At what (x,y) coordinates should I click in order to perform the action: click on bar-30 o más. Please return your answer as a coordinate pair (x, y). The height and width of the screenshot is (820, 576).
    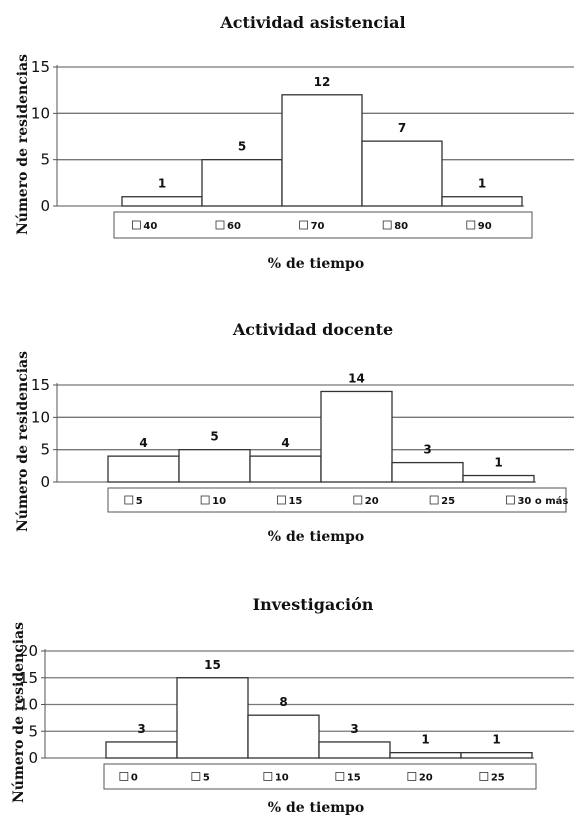
    Looking at the image, I should click on (498, 478).